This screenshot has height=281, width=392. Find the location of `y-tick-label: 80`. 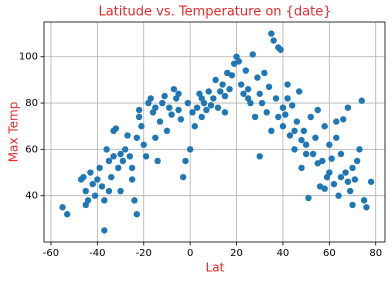

y-tick-label: 80 is located at coordinates (31, 103).